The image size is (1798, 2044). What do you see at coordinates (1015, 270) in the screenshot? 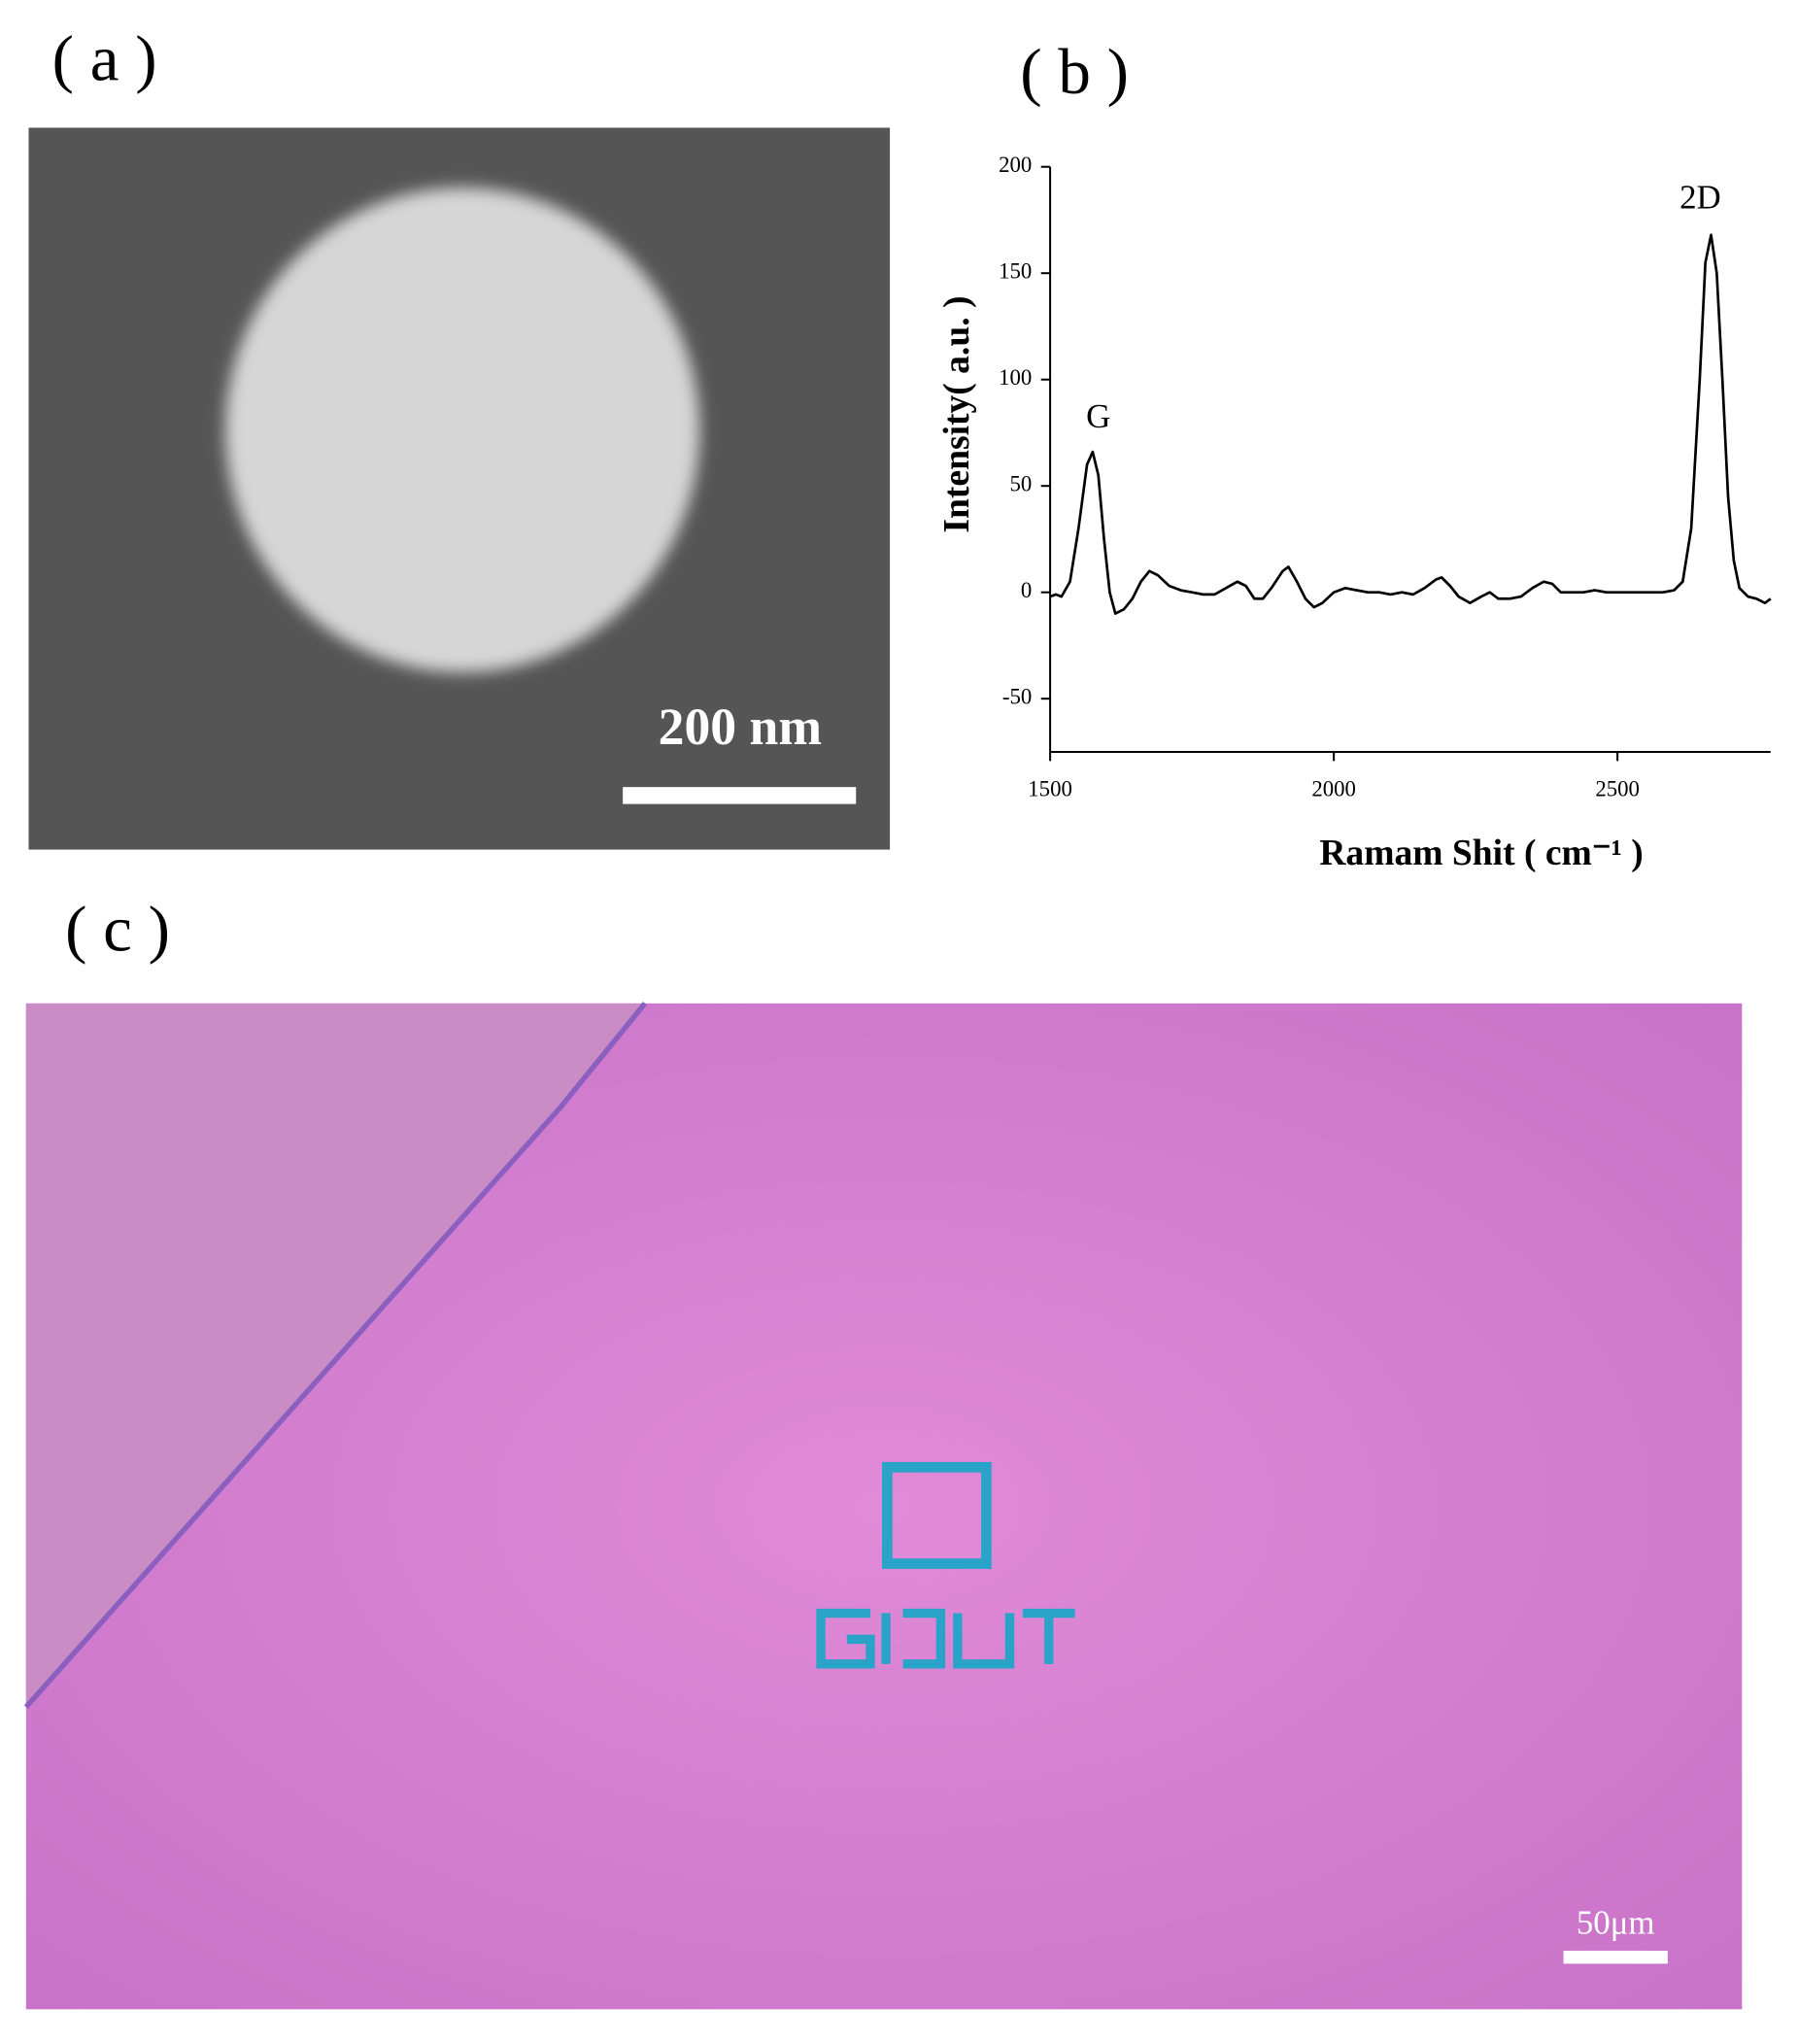
I see `y-tick-label: 150` at bounding box center [1015, 270].